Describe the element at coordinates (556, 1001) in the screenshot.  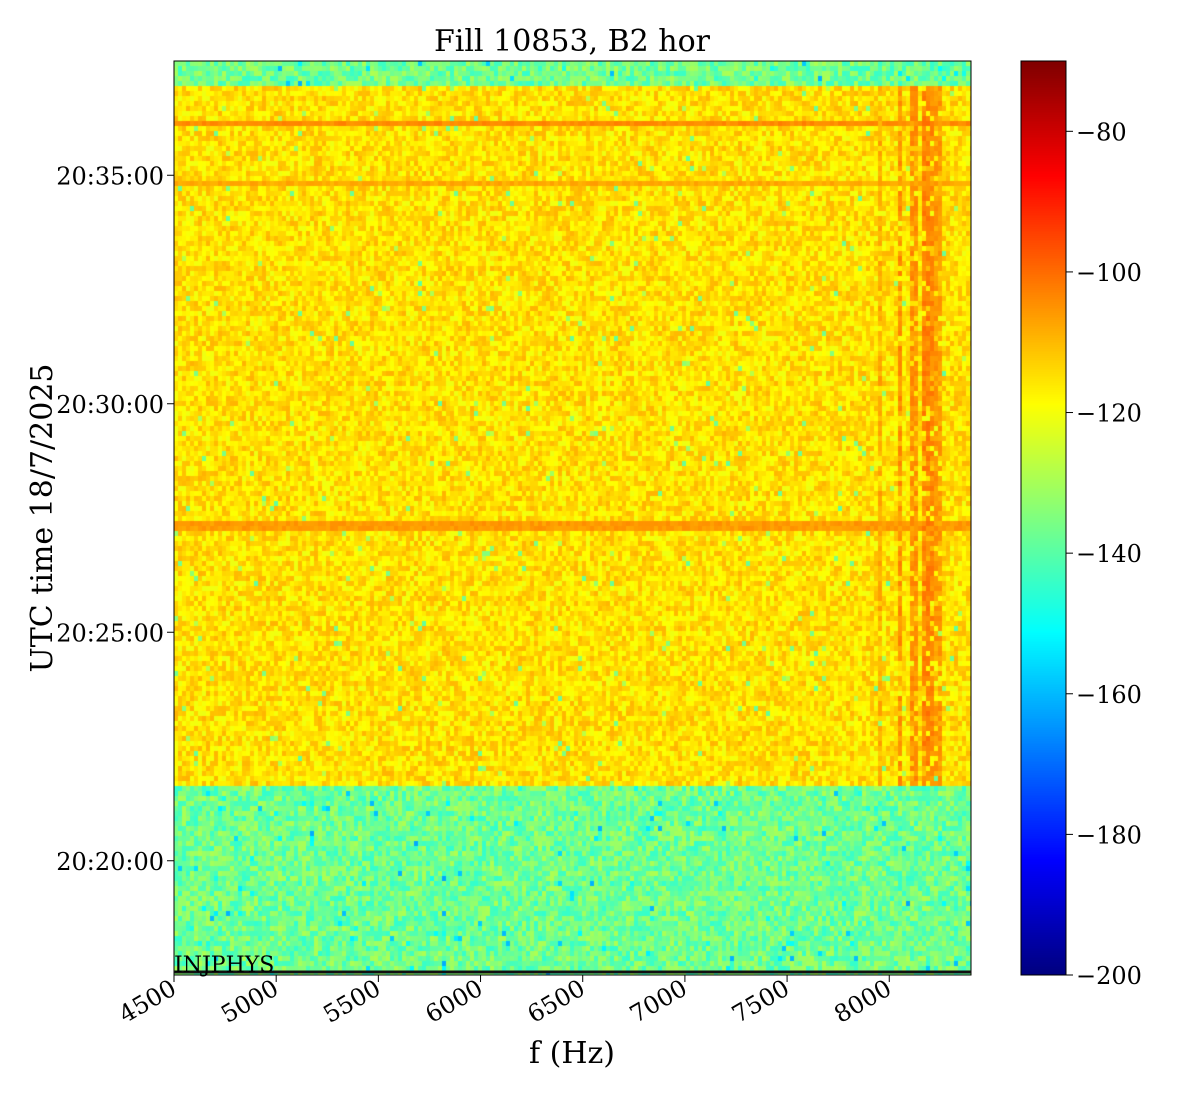
I see `x-tick-label: 6500` at that location.